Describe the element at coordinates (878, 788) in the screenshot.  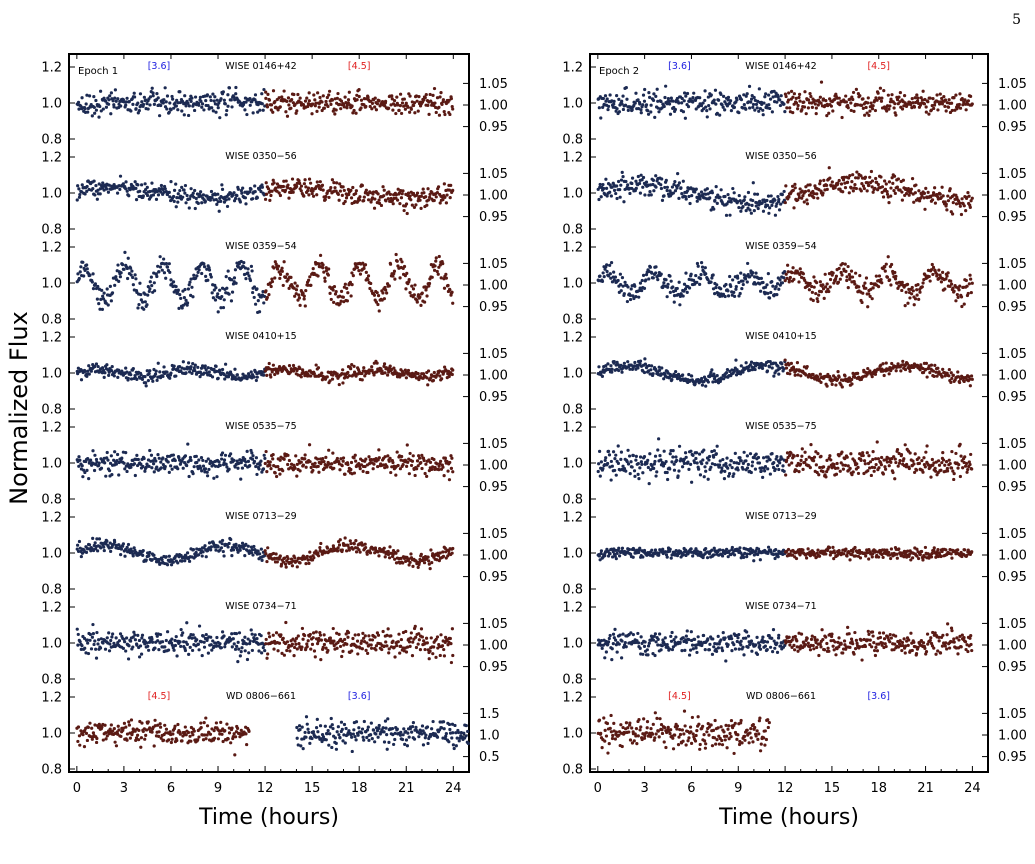
I see `x-tick-label: 18` at that location.